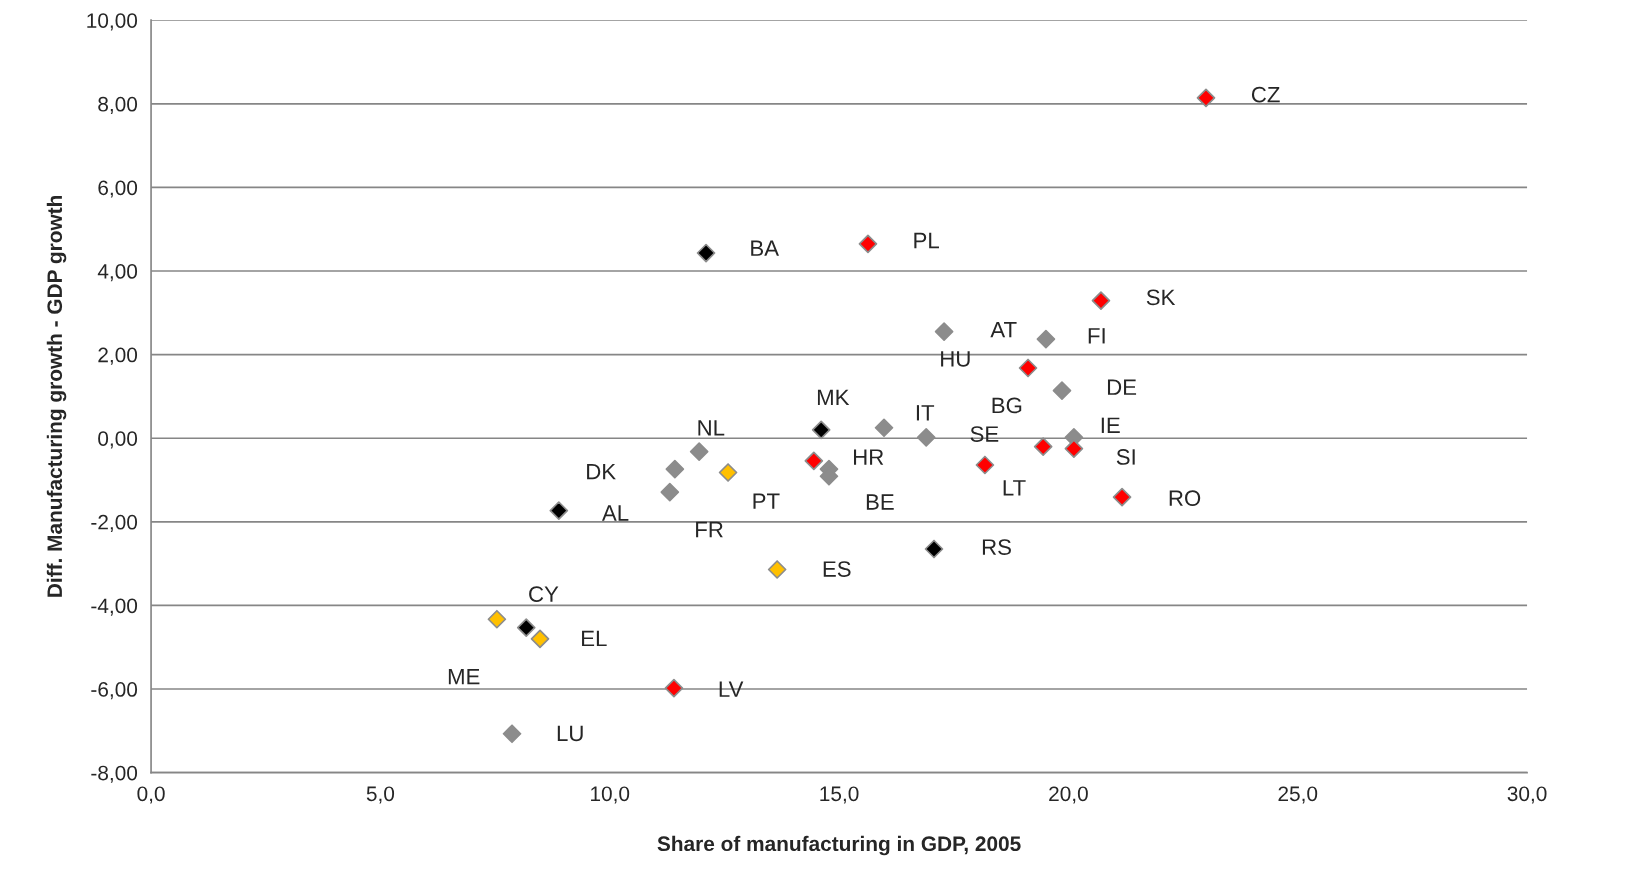  What do you see at coordinates (766, 501) in the screenshot?
I see `annotation: PT` at bounding box center [766, 501].